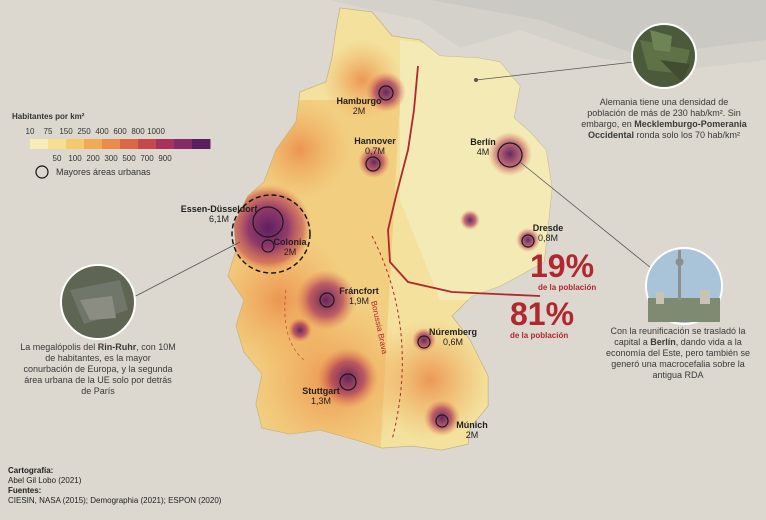 Image resolution: width=766 pixels, height=520 pixels. What do you see at coordinates (147, 158) in the screenshot?
I see `legend-tick-label: 700` at bounding box center [147, 158].